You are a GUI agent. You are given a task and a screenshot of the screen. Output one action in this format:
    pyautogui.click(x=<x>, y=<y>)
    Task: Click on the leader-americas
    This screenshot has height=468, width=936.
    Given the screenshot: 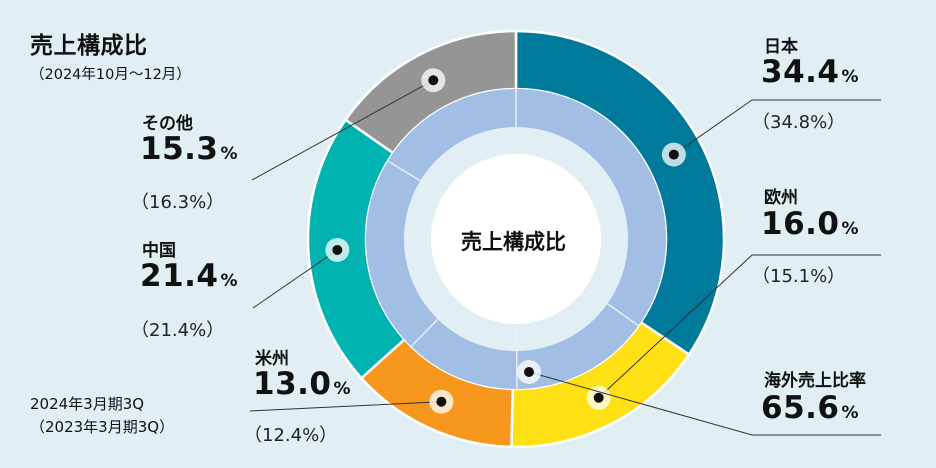 What is the action you would take?
    pyautogui.click(x=345, y=406)
    